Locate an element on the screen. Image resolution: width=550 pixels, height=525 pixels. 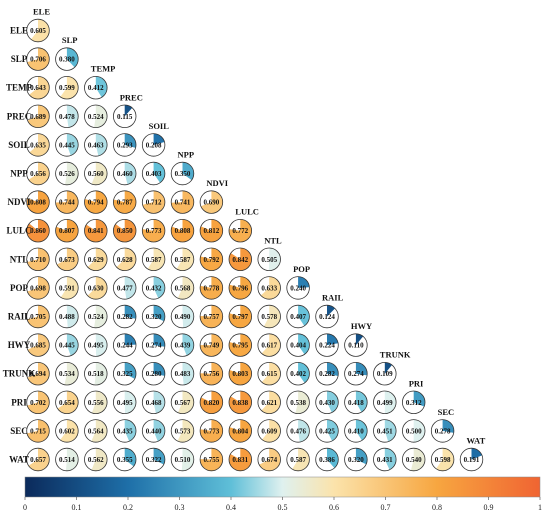
cell-soil-slp: 0.445 is located at coordinates (67, 145).